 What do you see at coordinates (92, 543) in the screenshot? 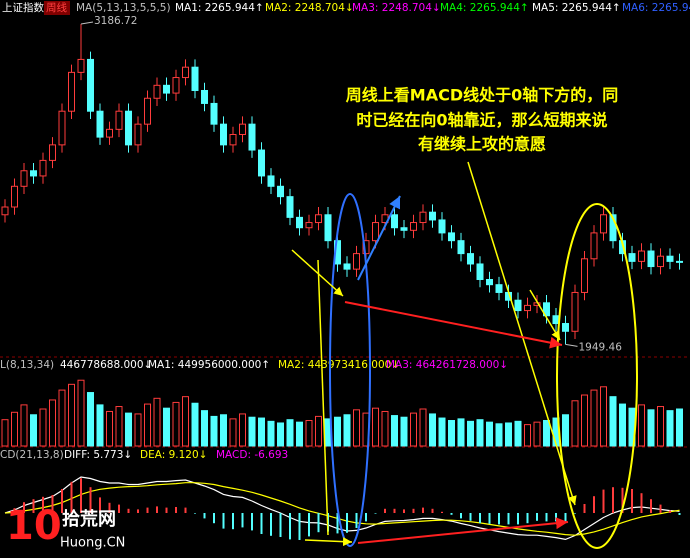
I see `logo-domain: Huong.CN` at bounding box center [92, 543].